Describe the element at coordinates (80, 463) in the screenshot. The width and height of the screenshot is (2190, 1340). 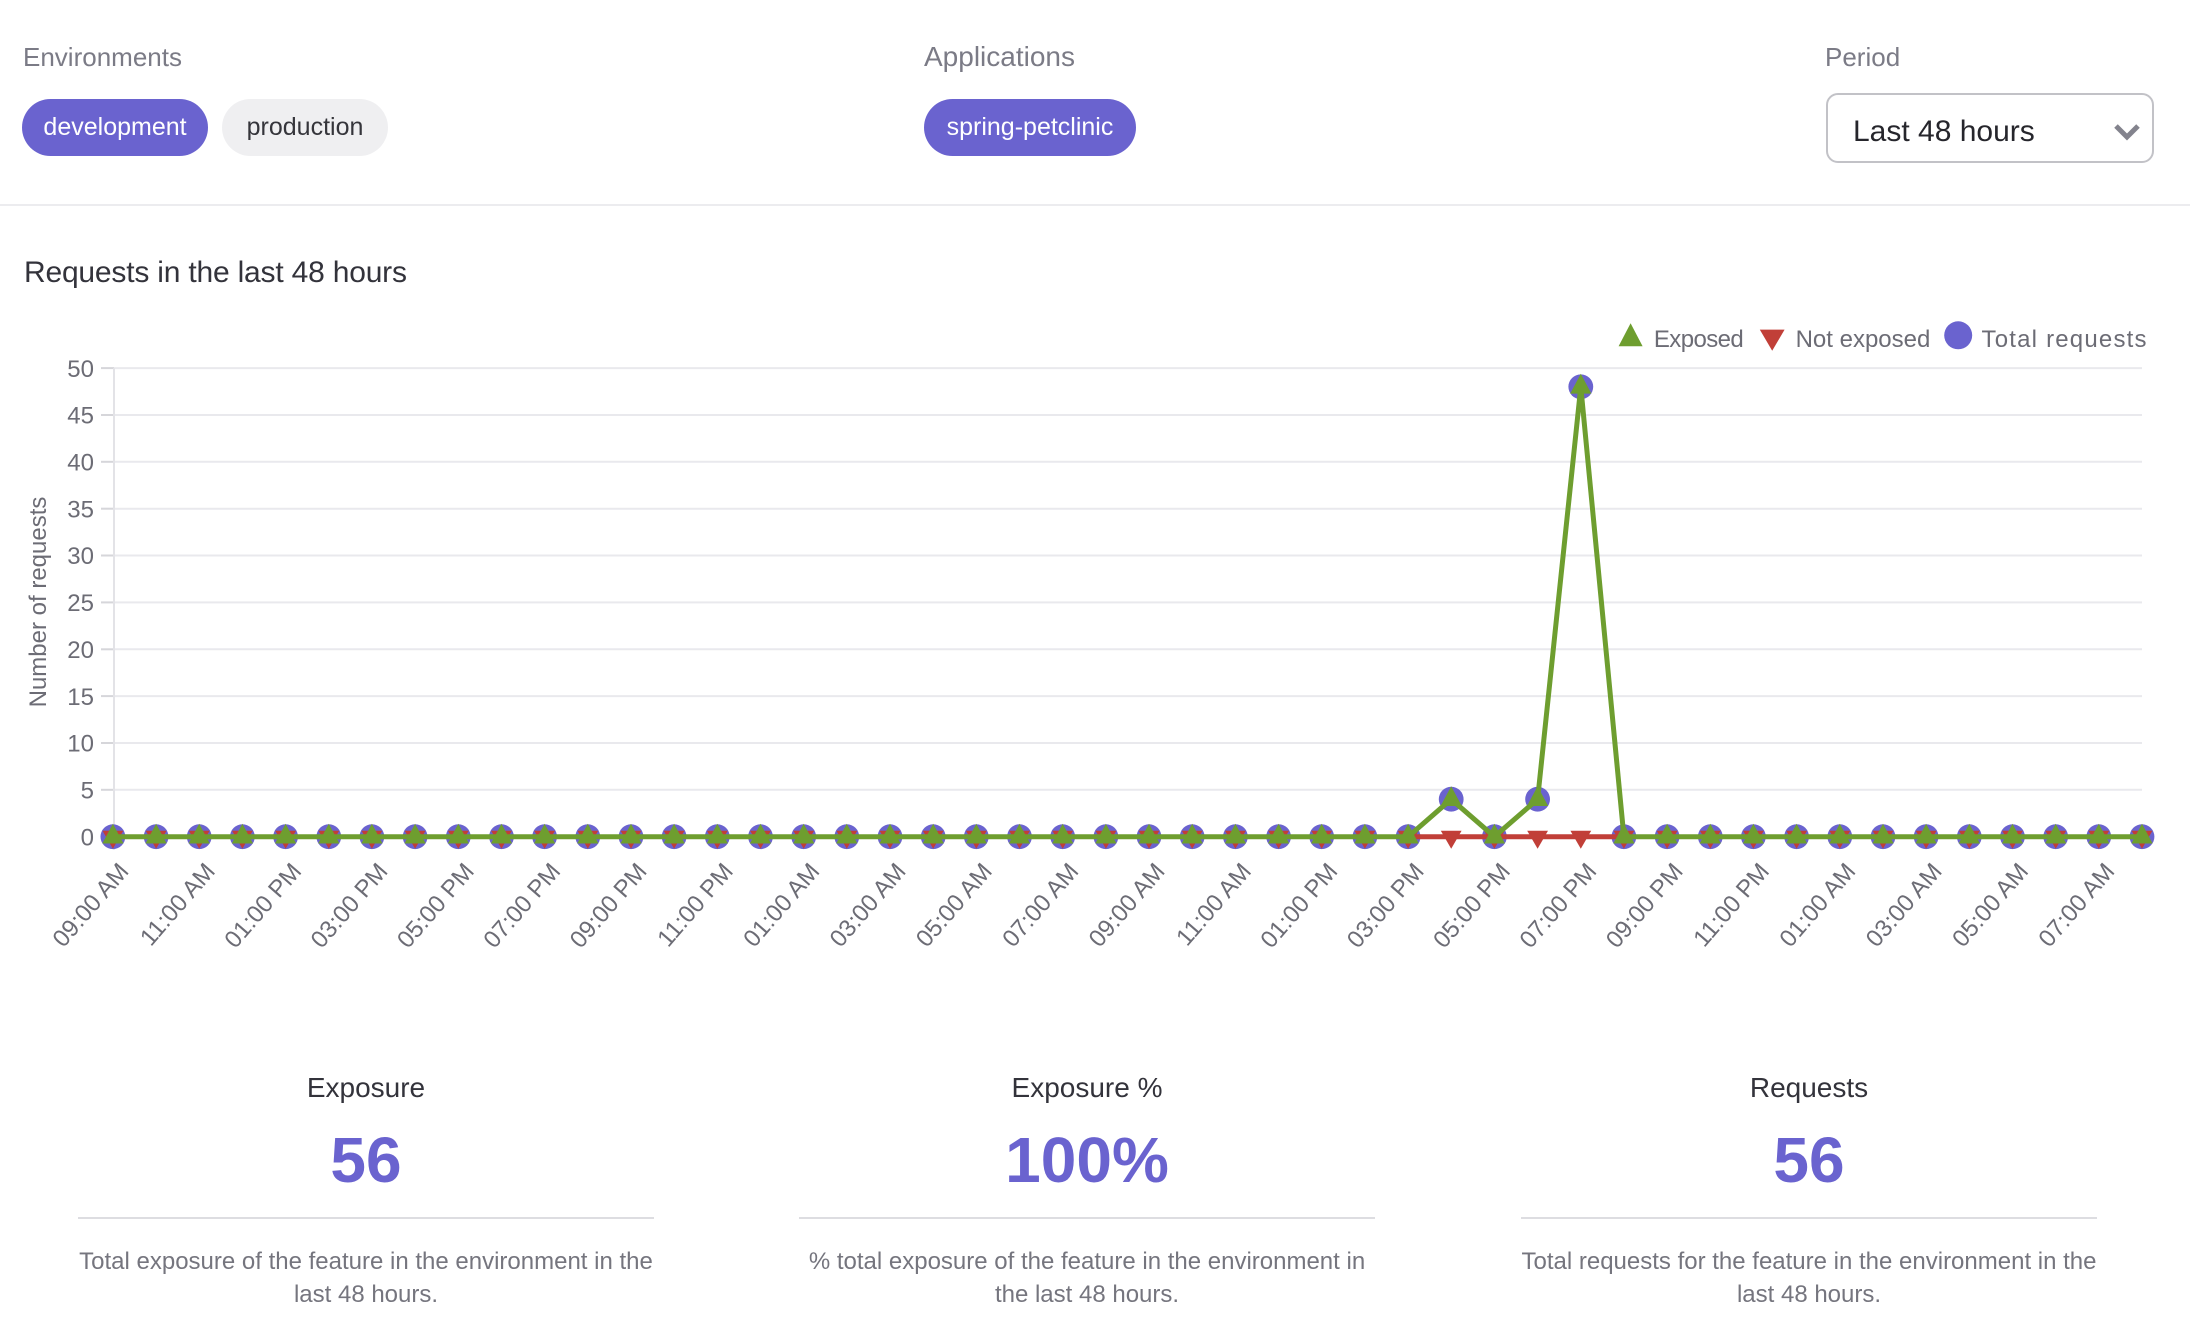
I see `svg-text: 40` at that location.